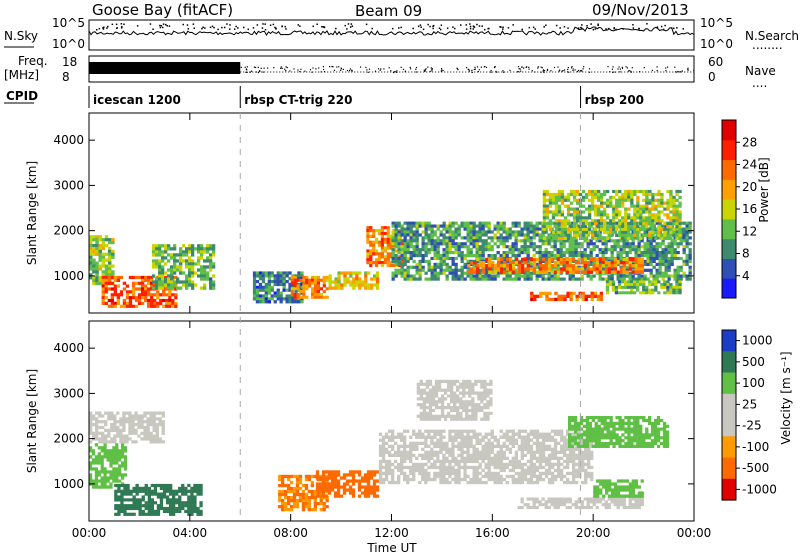 This screenshot has height=554, width=800. I want to click on cpid-segment-label: icescan 1200, so click(137, 100).